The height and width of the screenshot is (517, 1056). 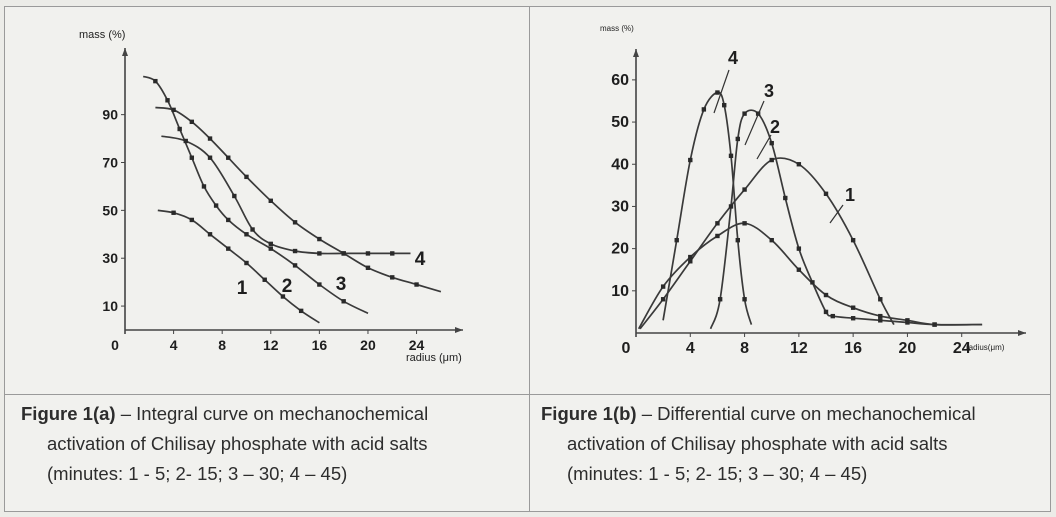 I want to click on y-tick-label: 40, so click(x=620, y=164).